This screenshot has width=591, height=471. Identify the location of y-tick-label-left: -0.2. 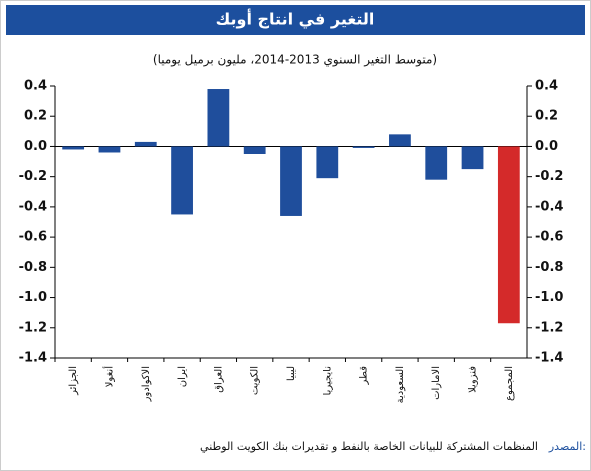
(33, 176).